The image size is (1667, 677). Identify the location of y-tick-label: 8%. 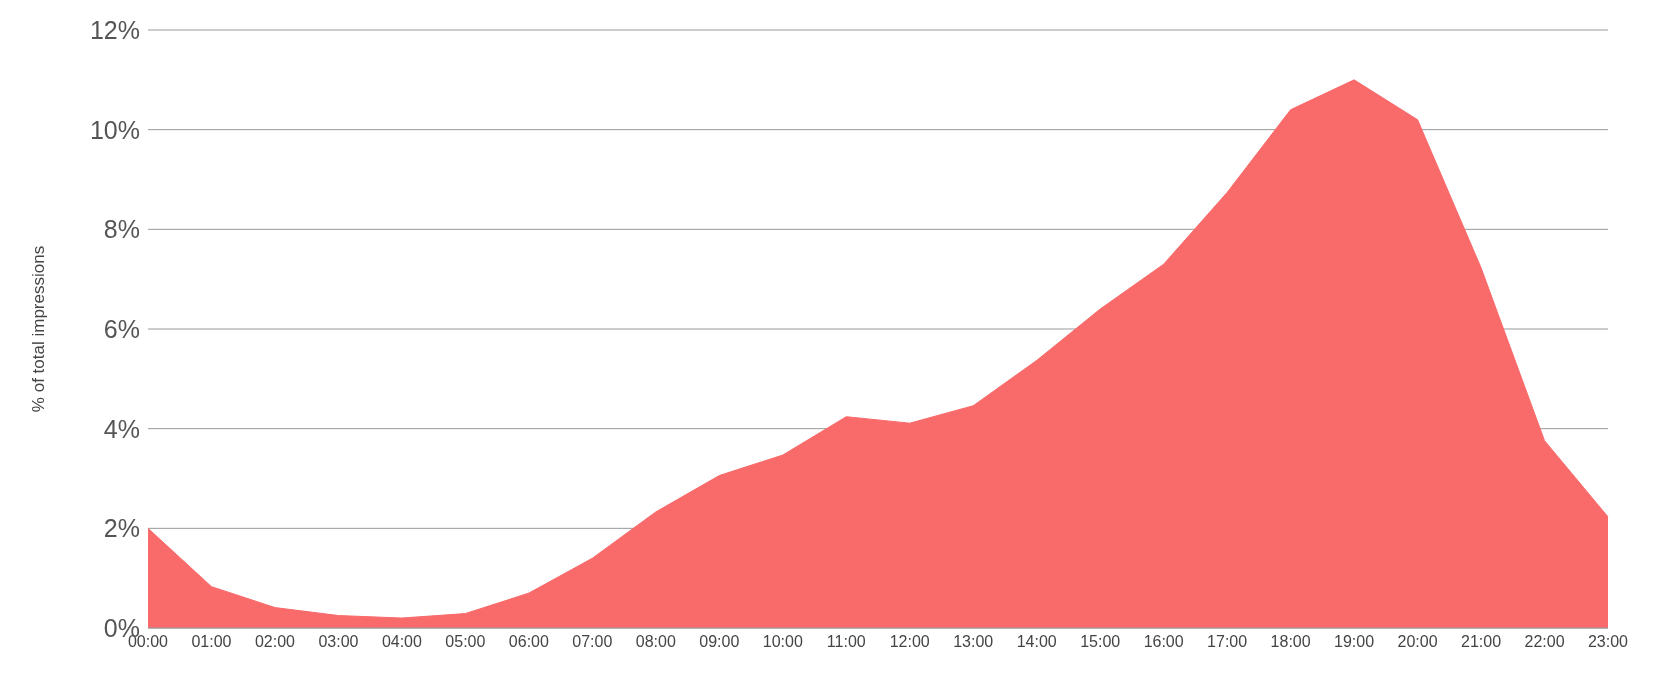
(121, 229).